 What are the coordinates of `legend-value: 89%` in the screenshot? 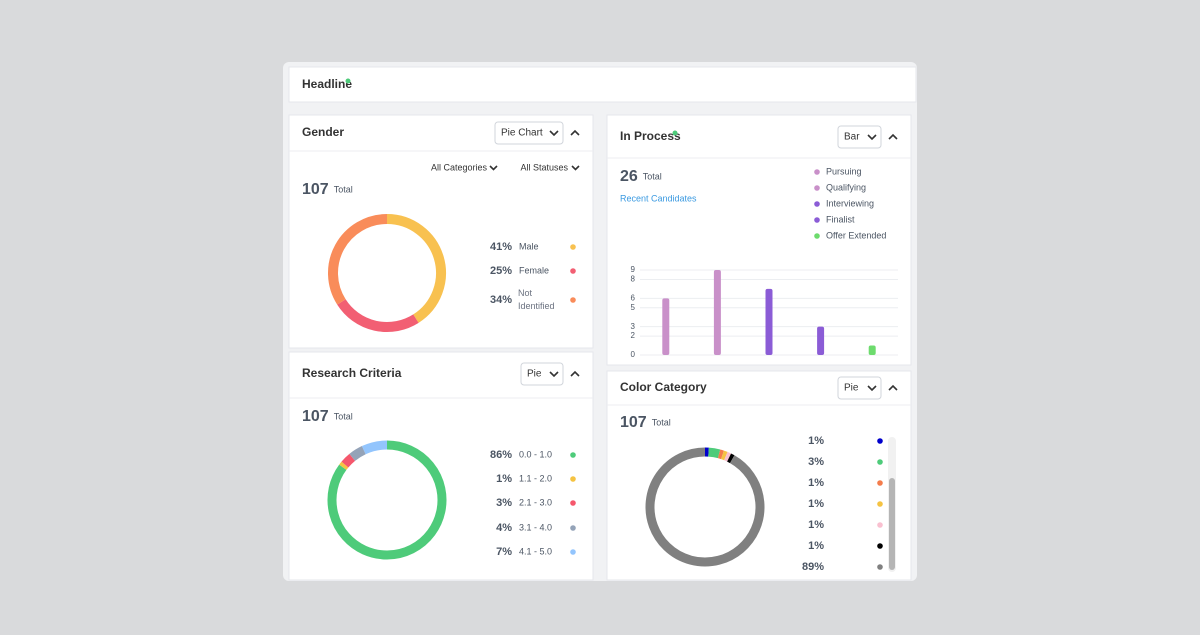 It's located at (813, 567).